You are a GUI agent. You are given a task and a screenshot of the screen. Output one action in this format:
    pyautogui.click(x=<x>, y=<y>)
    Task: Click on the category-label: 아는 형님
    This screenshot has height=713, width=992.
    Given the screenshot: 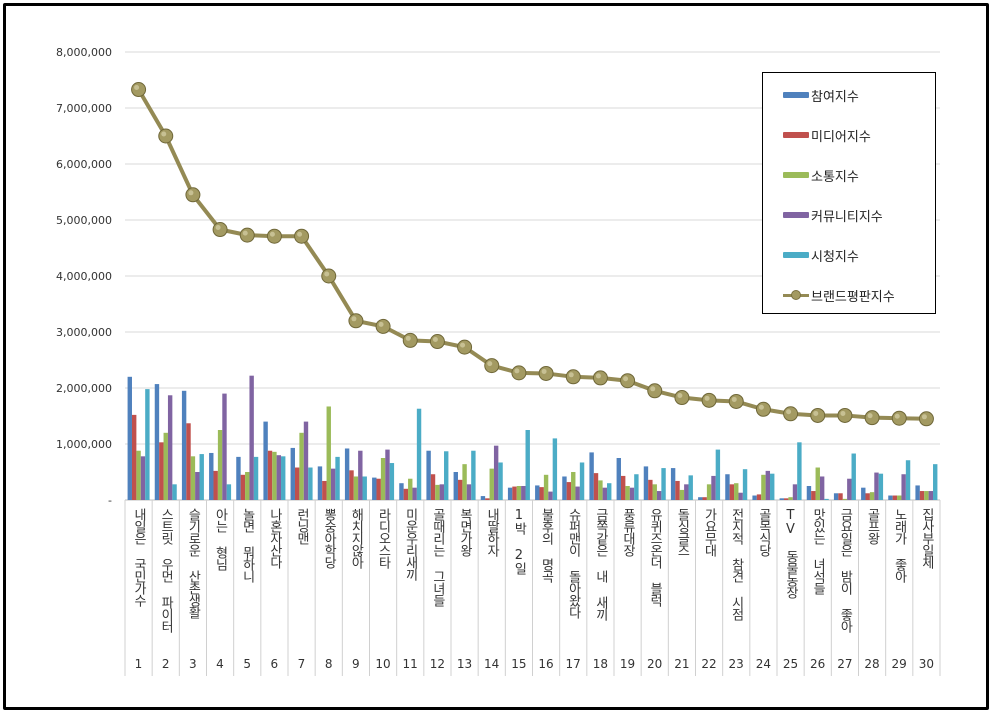 What is the action you would take?
    pyautogui.click(x=220, y=539)
    